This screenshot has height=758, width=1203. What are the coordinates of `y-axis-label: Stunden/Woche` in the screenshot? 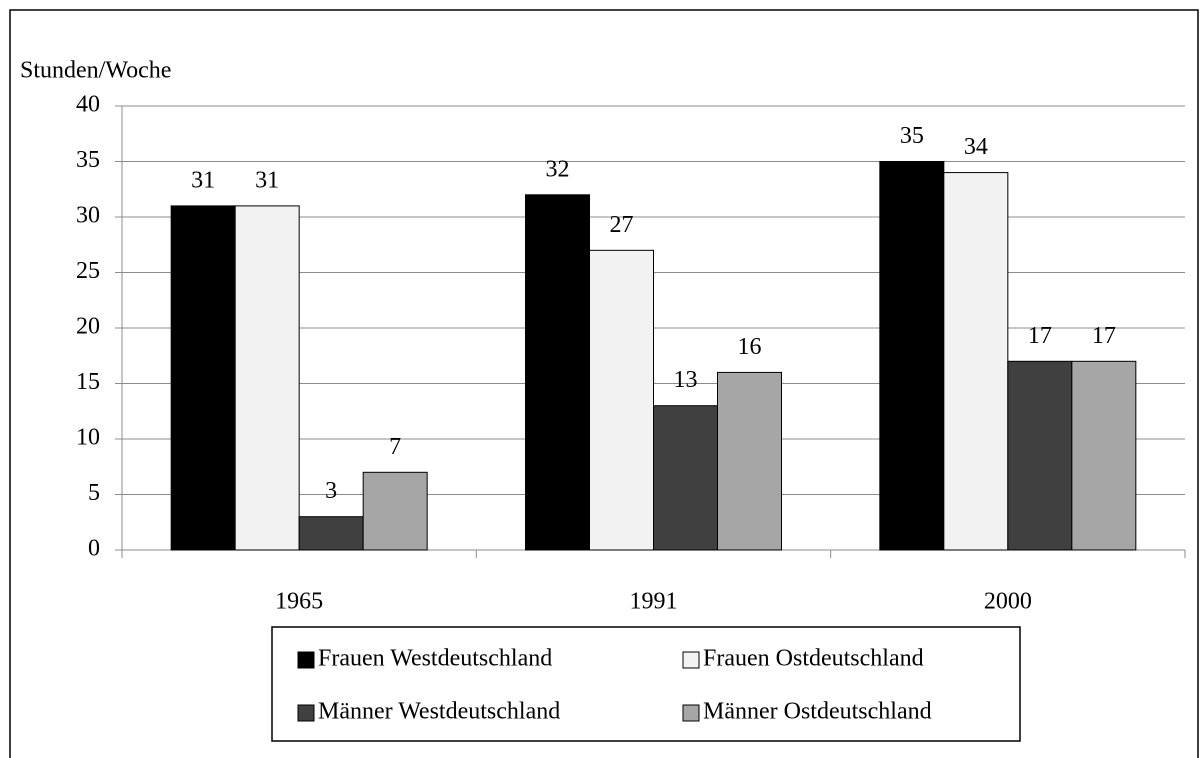 It's located at (95, 71).